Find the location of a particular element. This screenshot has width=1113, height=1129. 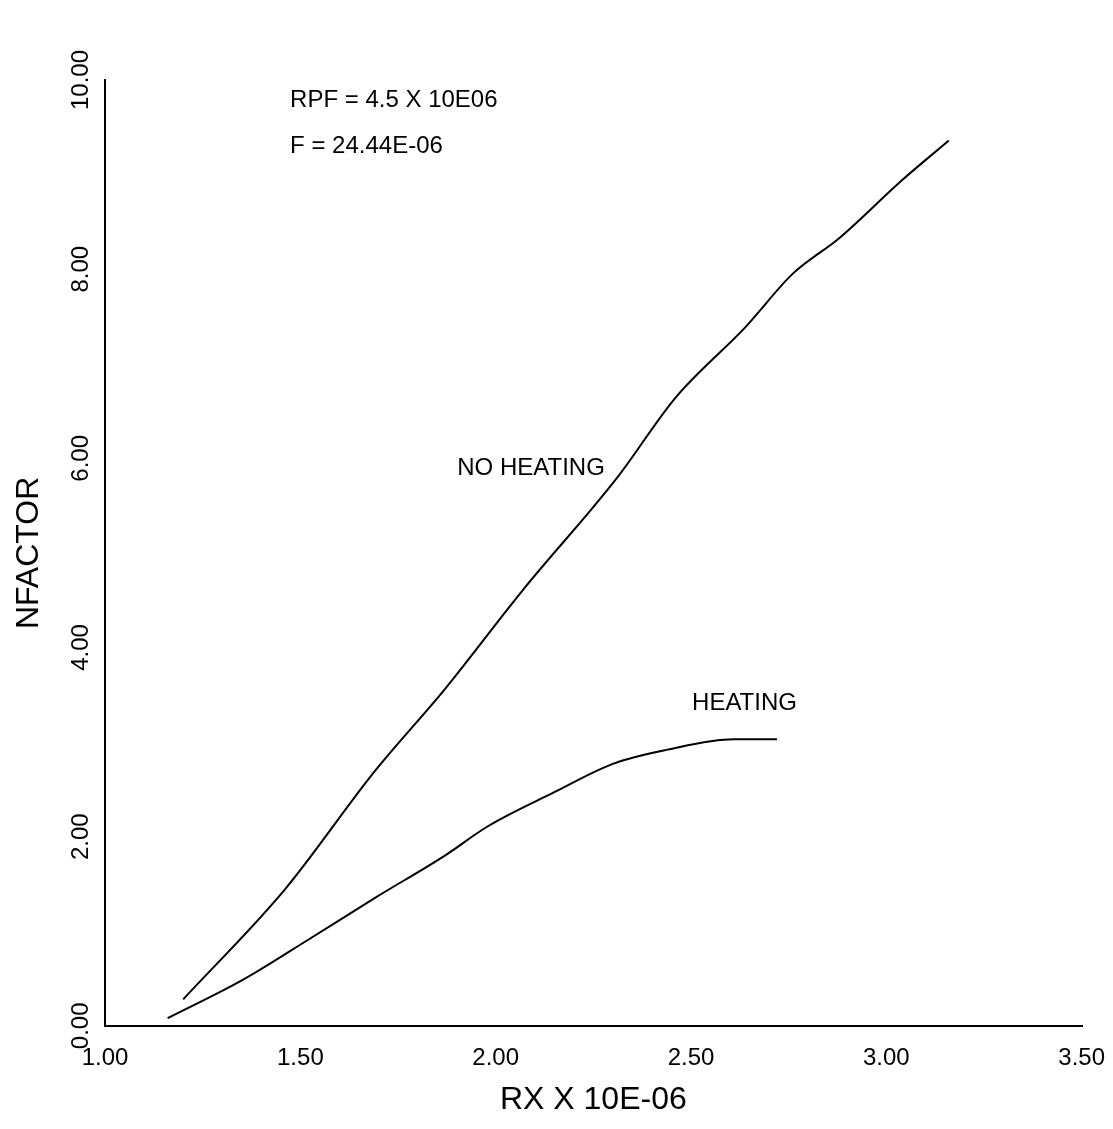

y-tick-label: 8.00 is located at coordinates (79, 269).